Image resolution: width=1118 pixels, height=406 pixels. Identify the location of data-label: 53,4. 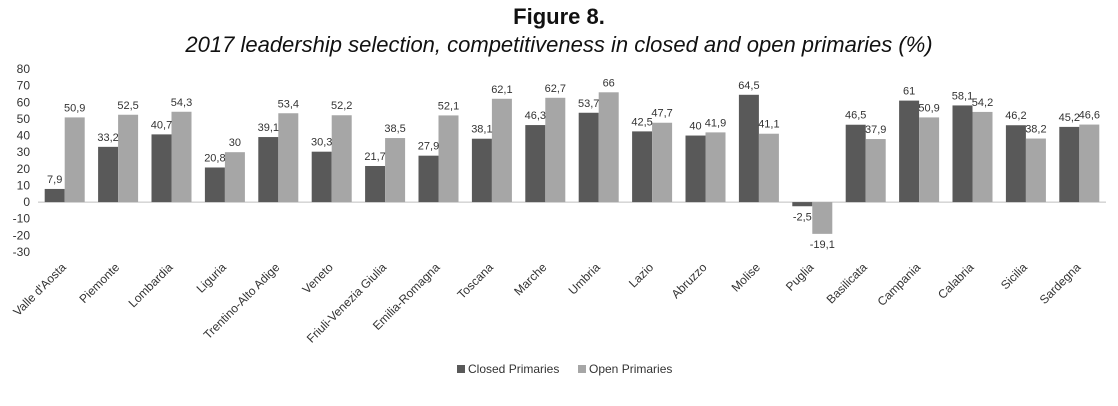
(288, 104).